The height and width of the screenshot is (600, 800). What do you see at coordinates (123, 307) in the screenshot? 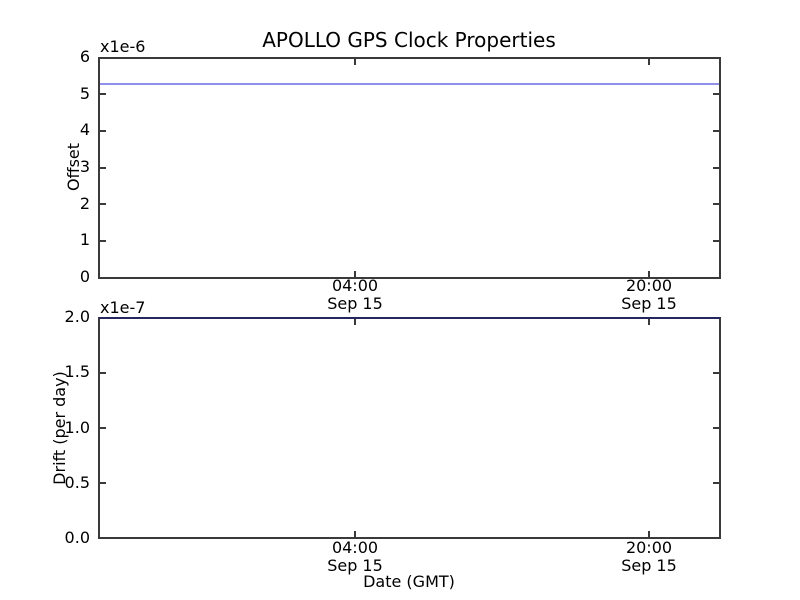
I see `y-scale-offset-text-bottom: x1e-7` at bounding box center [123, 307].